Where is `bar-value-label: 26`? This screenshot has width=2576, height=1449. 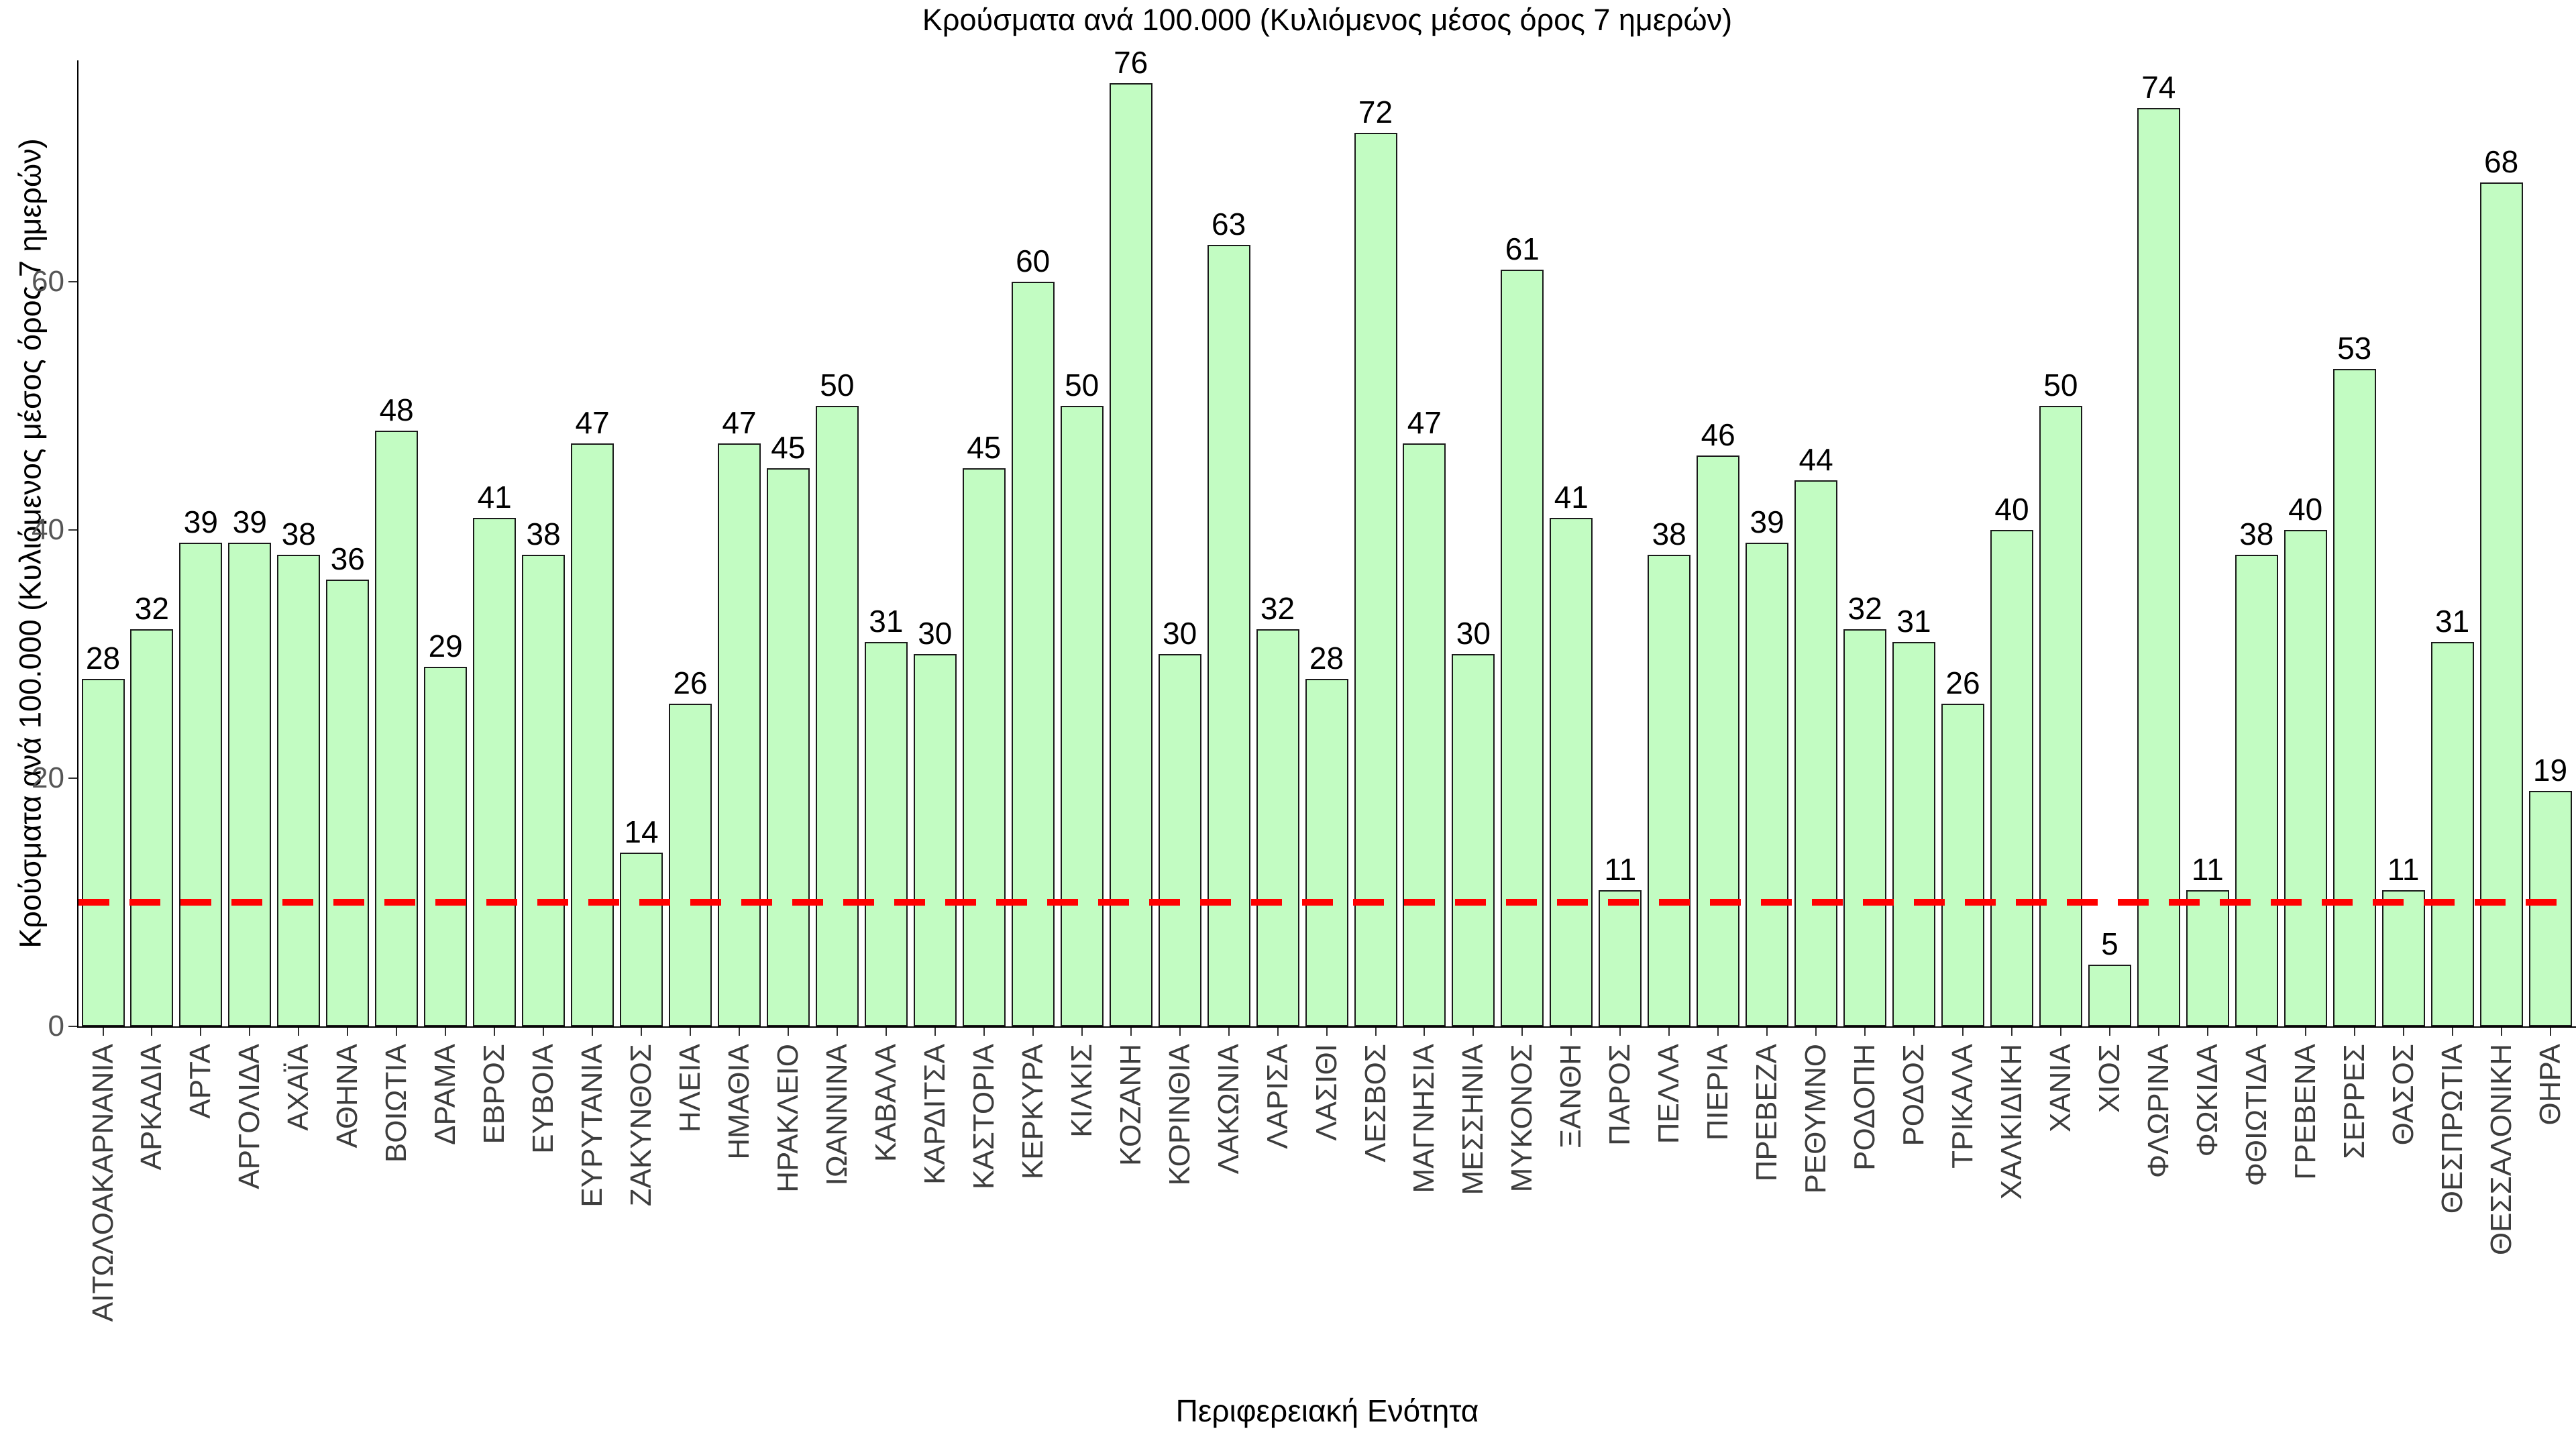 bar-value-label: 26 is located at coordinates (690, 682).